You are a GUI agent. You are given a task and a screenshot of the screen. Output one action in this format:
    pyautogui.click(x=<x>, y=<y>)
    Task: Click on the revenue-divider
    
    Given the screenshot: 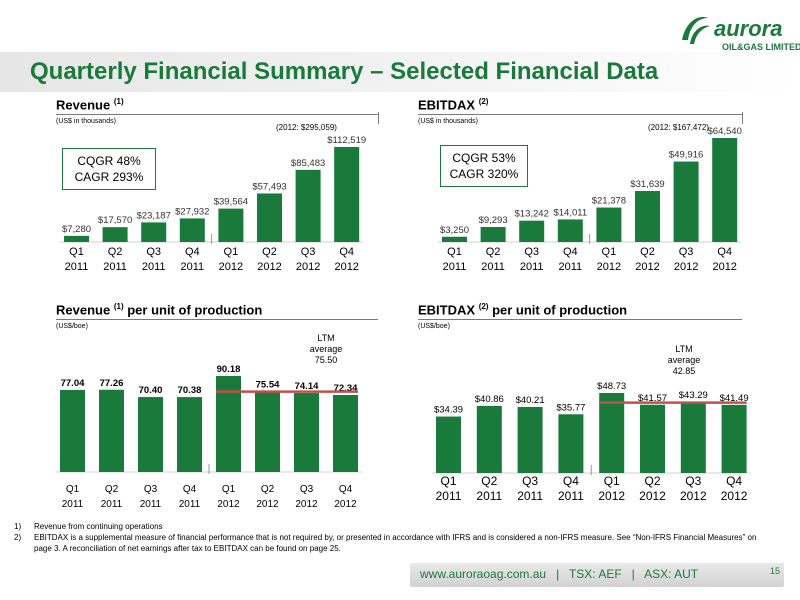 What is the action you would take?
    pyautogui.click(x=217, y=114)
    